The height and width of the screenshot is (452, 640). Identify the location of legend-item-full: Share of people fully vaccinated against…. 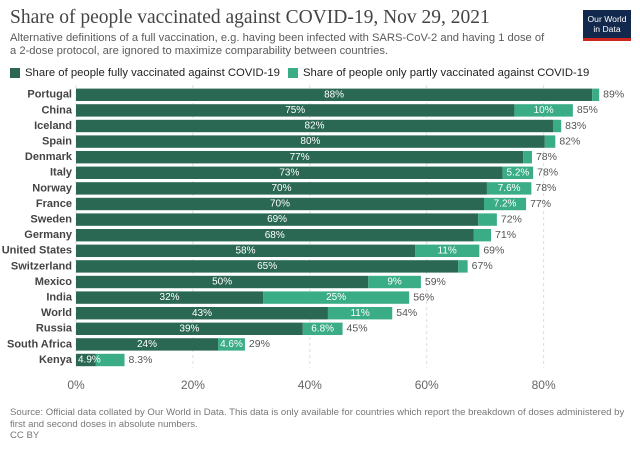
(145, 73).